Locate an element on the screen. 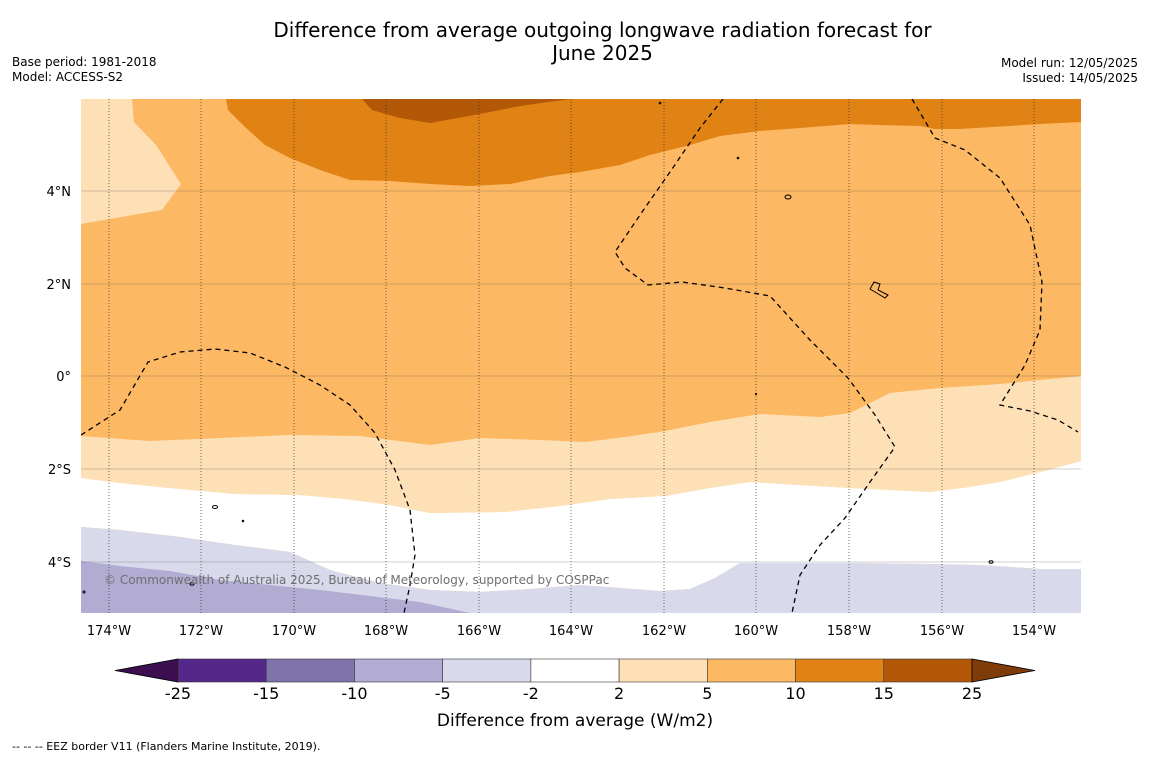  anomaly-band-neg10-neg5 is located at coordinates (275, 587).